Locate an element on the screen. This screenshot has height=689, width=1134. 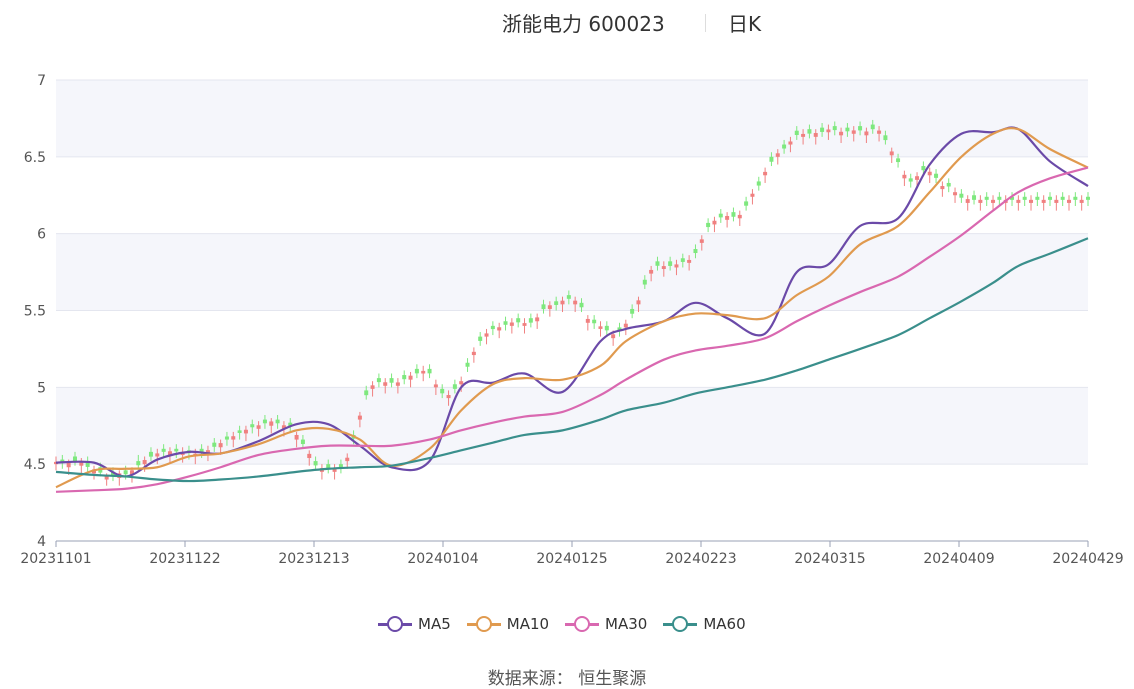
x-tick-label: 20231122 is located at coordinates (184, 559).